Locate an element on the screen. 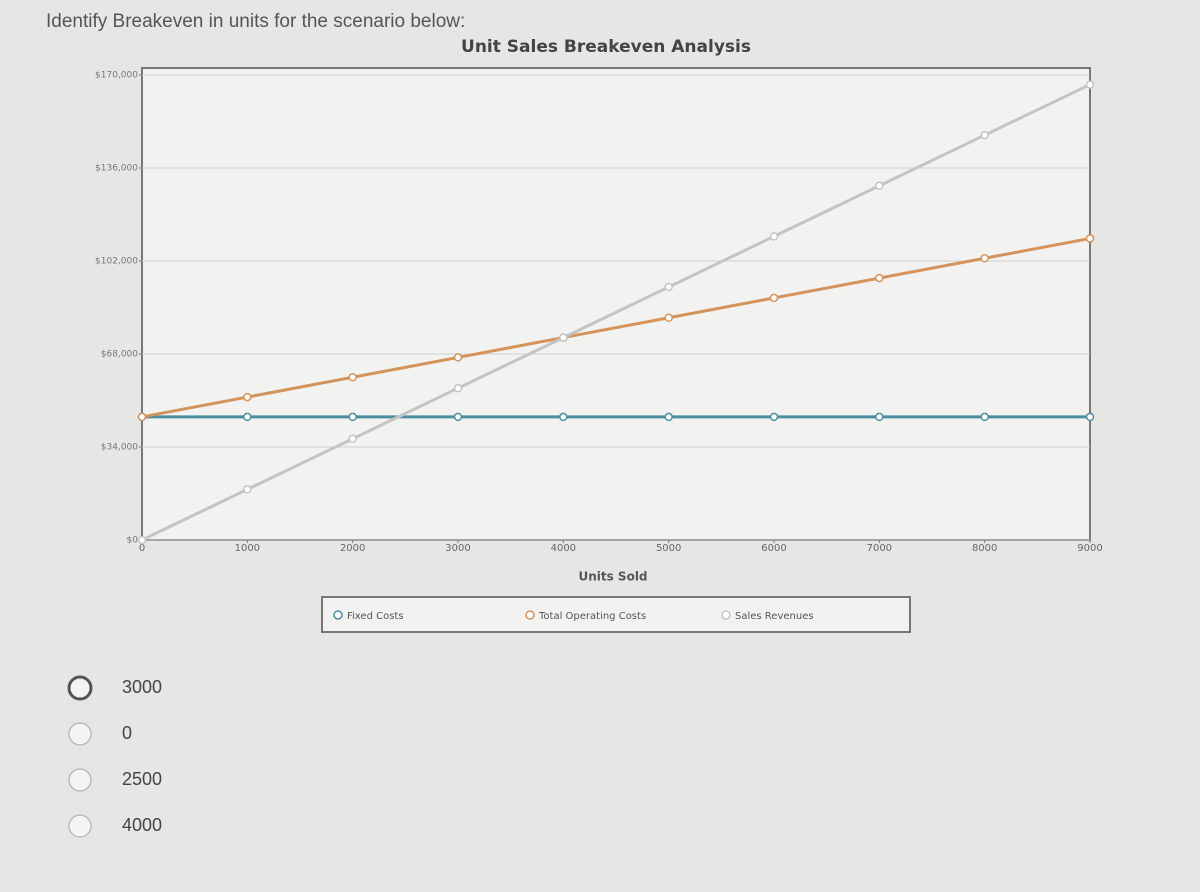 Image resolution: width=1200 pixels, height=892 pixels. x-tick-label: 1000 is located at coordinates (247, 548).